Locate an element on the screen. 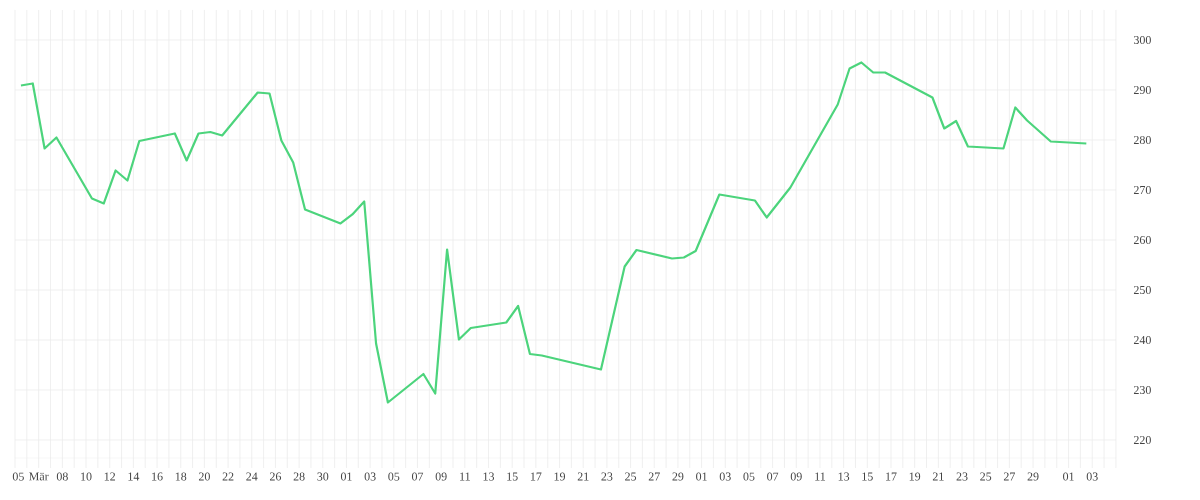 Image resolution: width=1200 pixels, height=500 pixels. y-tick-label: 240 is located at coordinates (1142, 340).